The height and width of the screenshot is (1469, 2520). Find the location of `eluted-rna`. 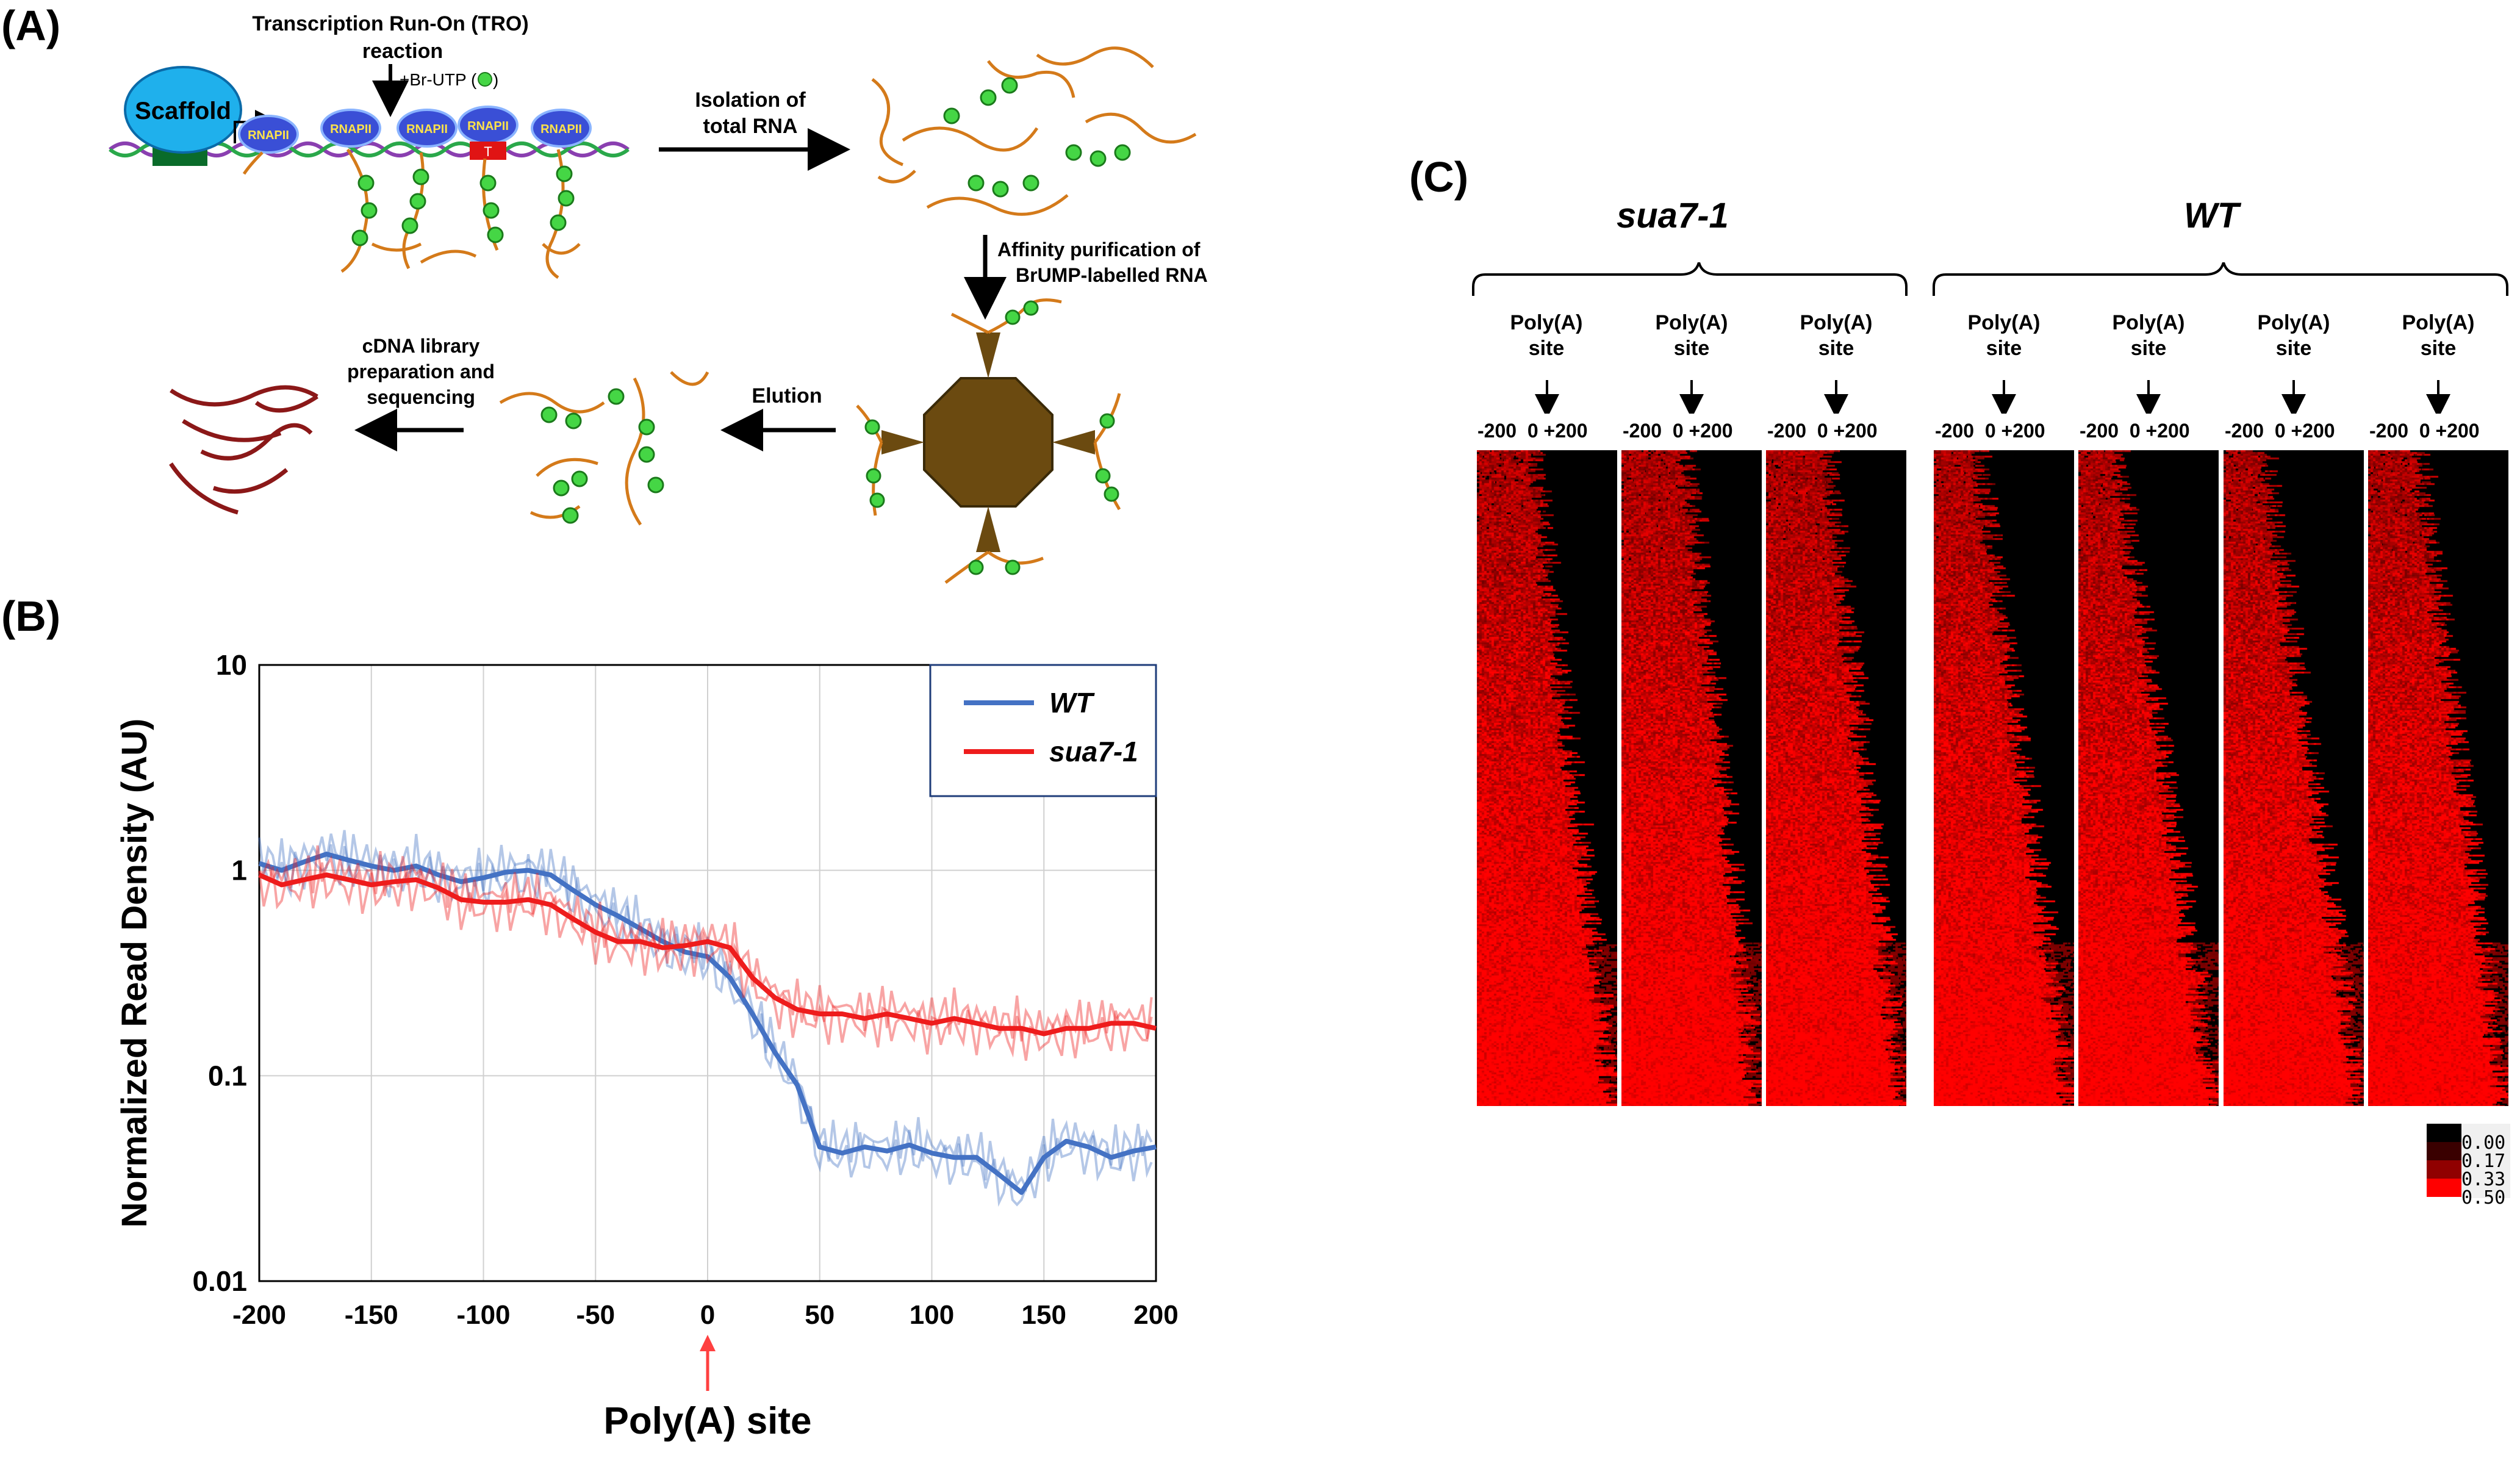

eluted-rna is located at coordinates (604, 448).